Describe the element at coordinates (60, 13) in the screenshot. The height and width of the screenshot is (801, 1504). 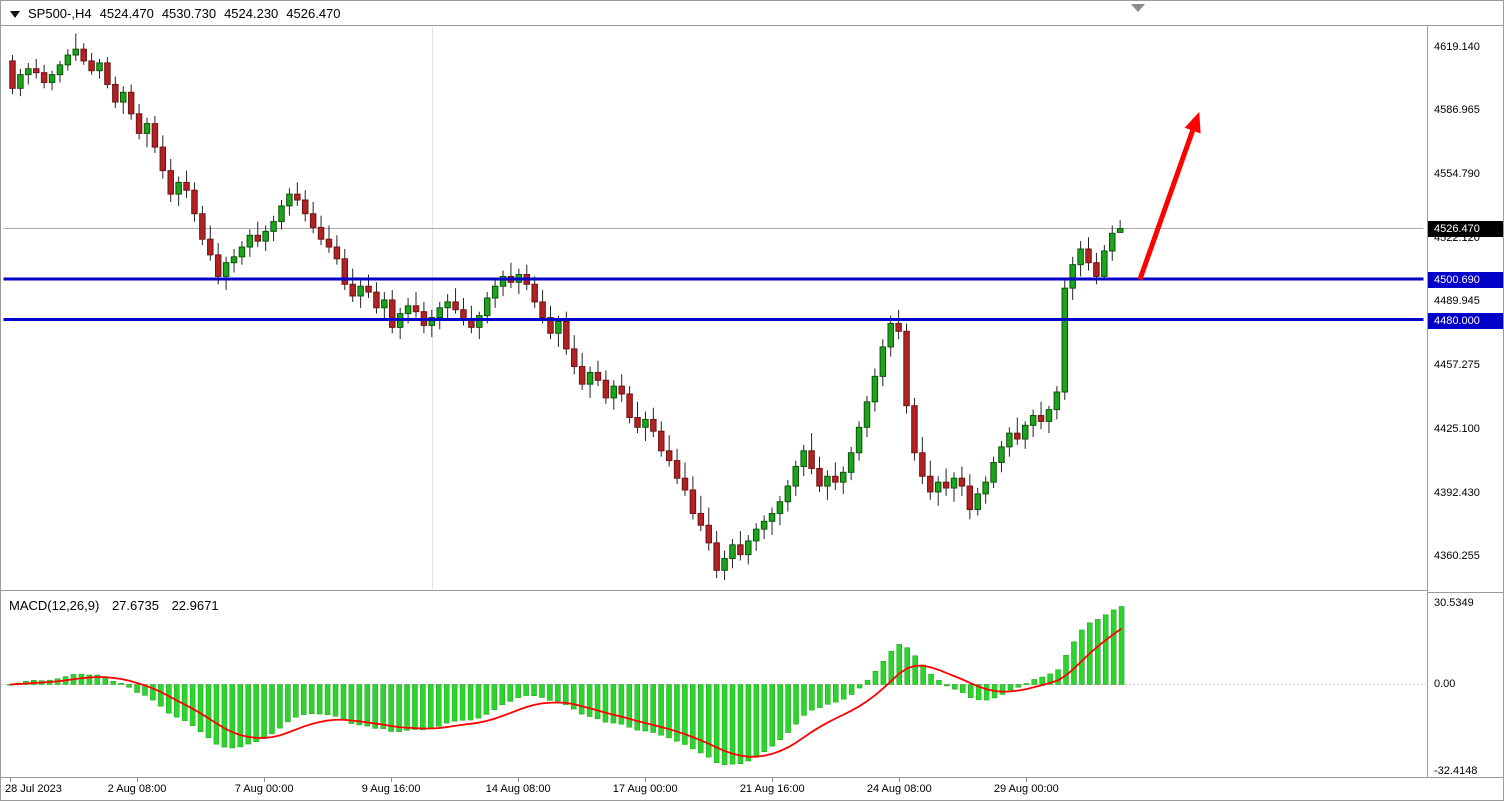
I see `symbol-timeframe-label: SP500-,H4` at that location.